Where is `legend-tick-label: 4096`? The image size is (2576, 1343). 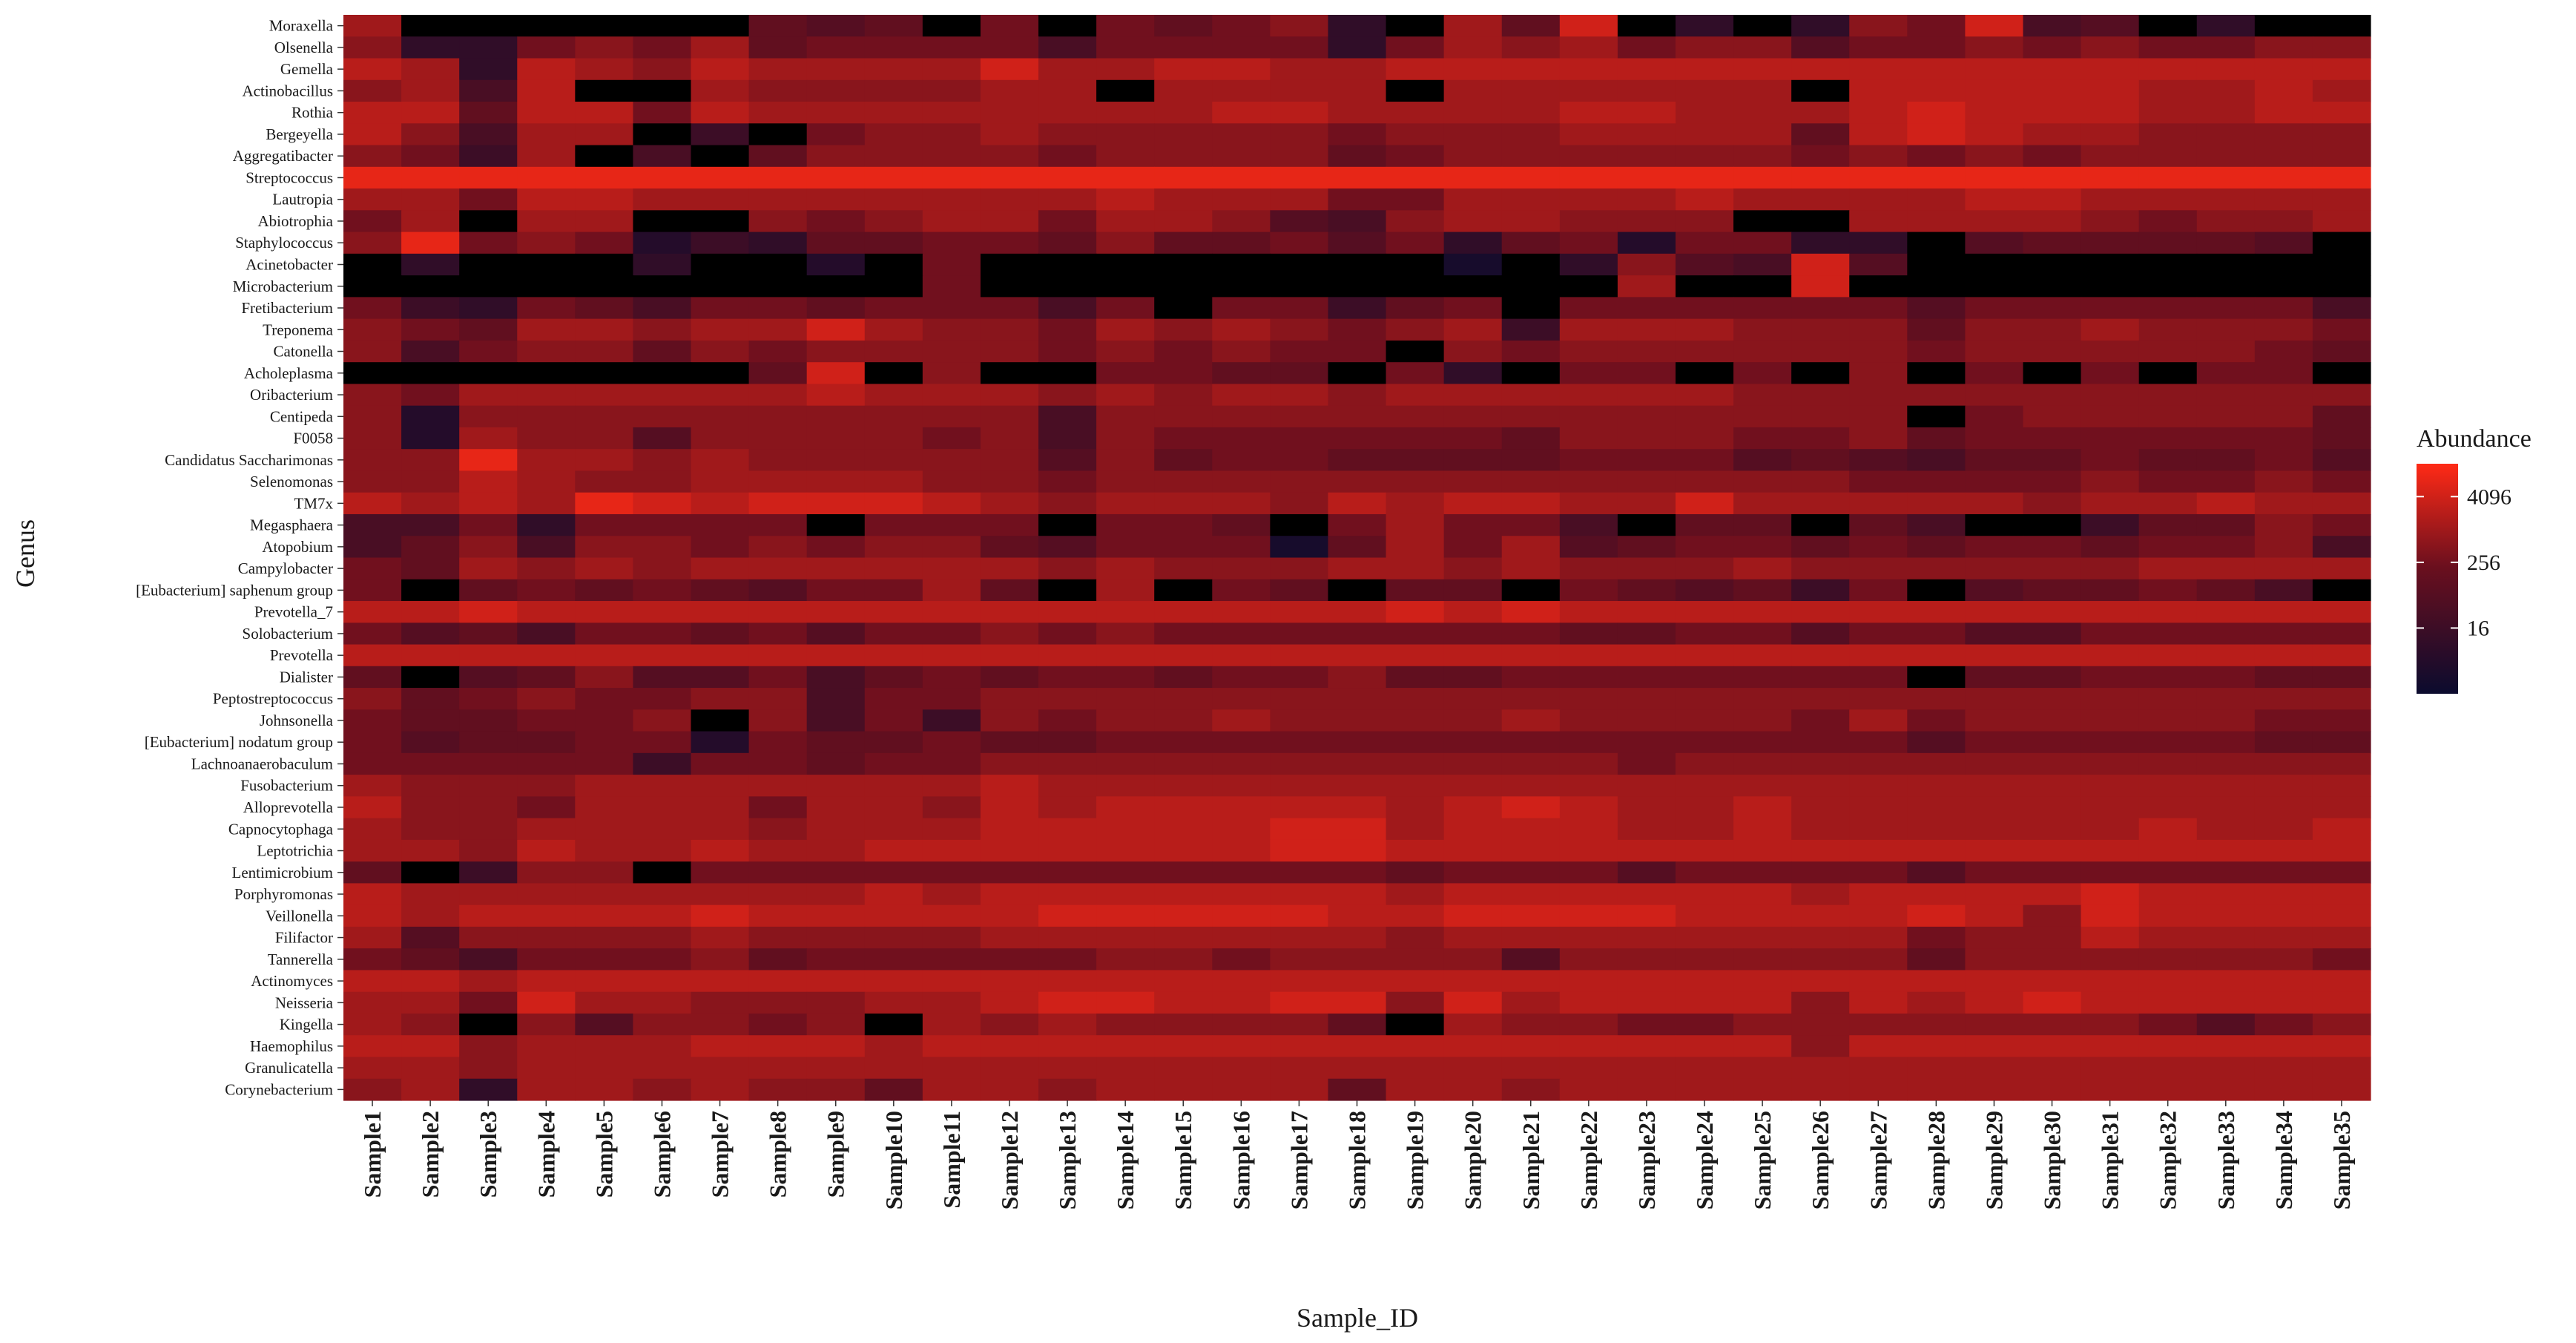
legend-tick-label: 4096 is located at coordinates (2489, 497).